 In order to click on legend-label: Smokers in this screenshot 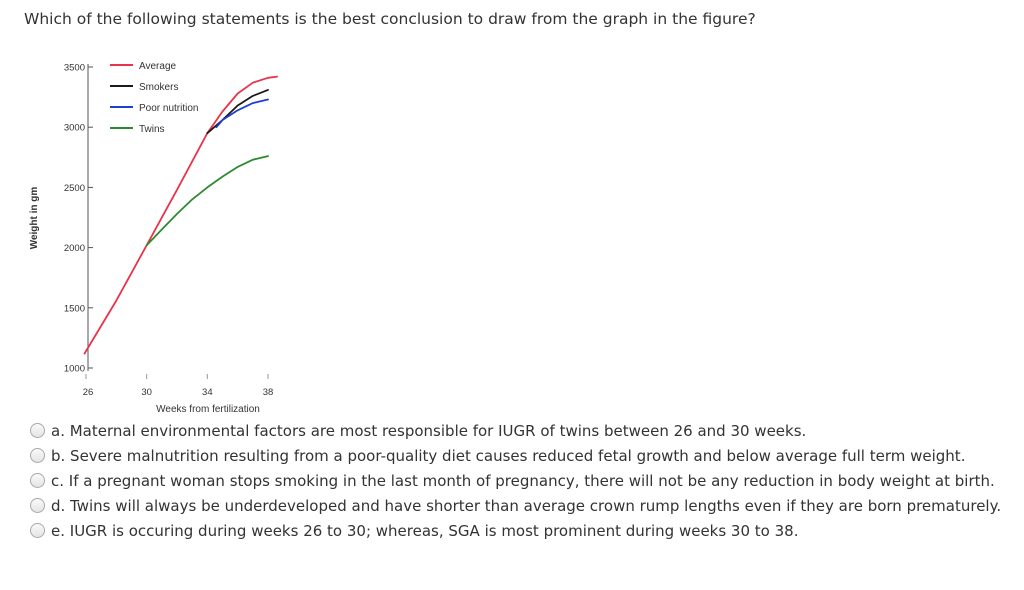, I will do `click(158, 87)`.